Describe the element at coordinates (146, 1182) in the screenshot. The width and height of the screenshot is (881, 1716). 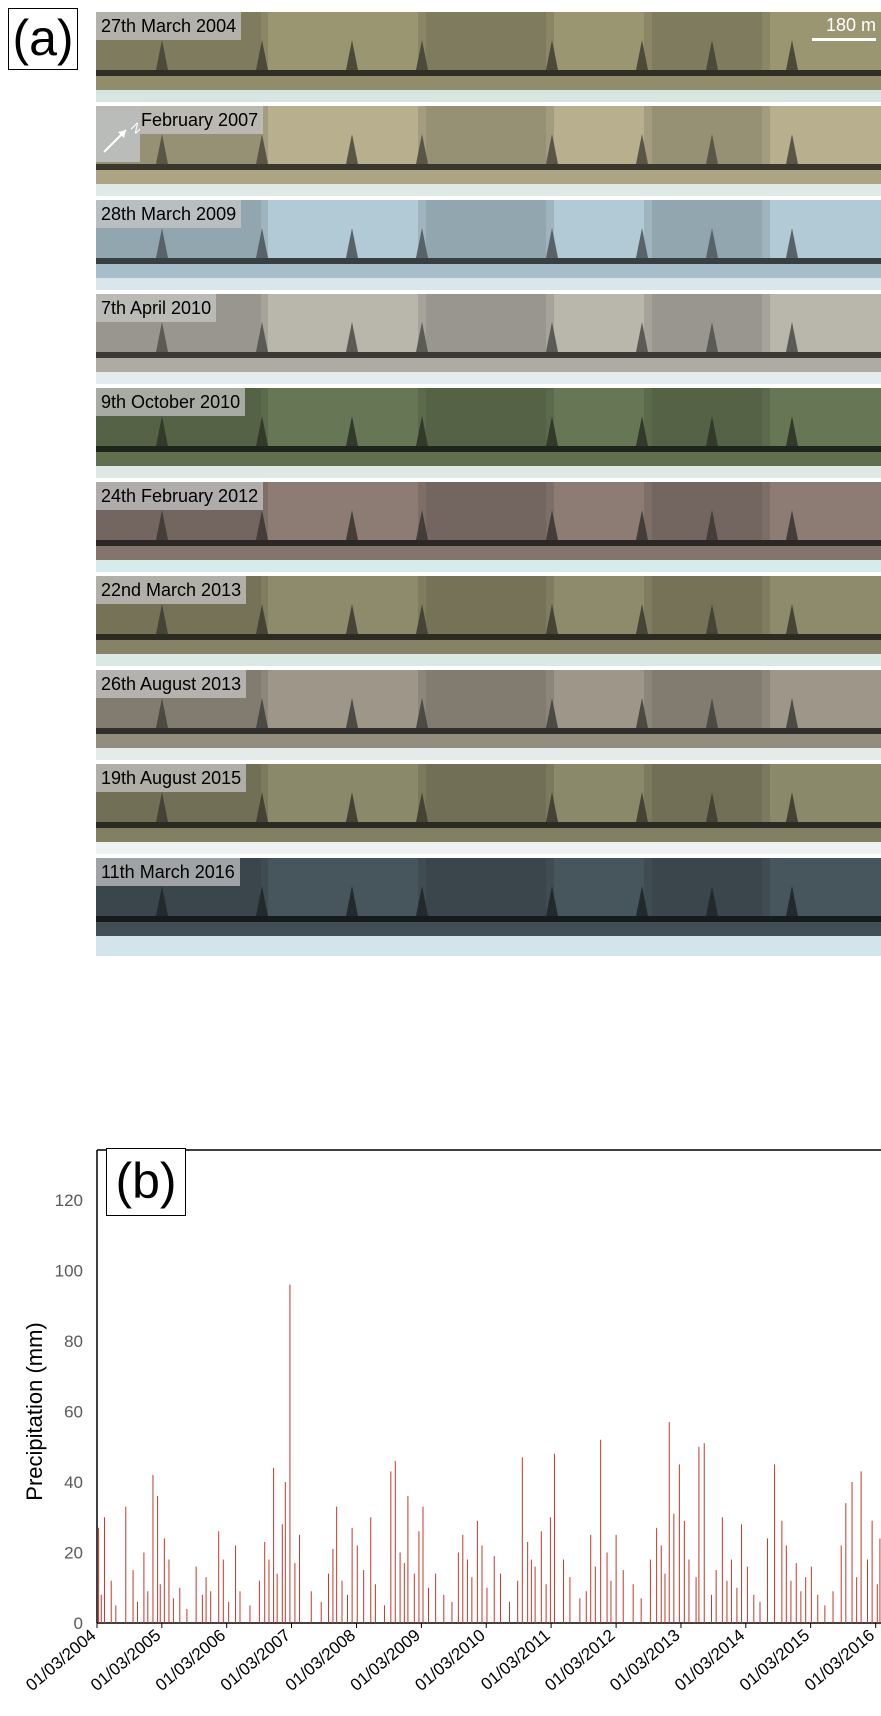
I see `panel-b-label: (b)` at that location.